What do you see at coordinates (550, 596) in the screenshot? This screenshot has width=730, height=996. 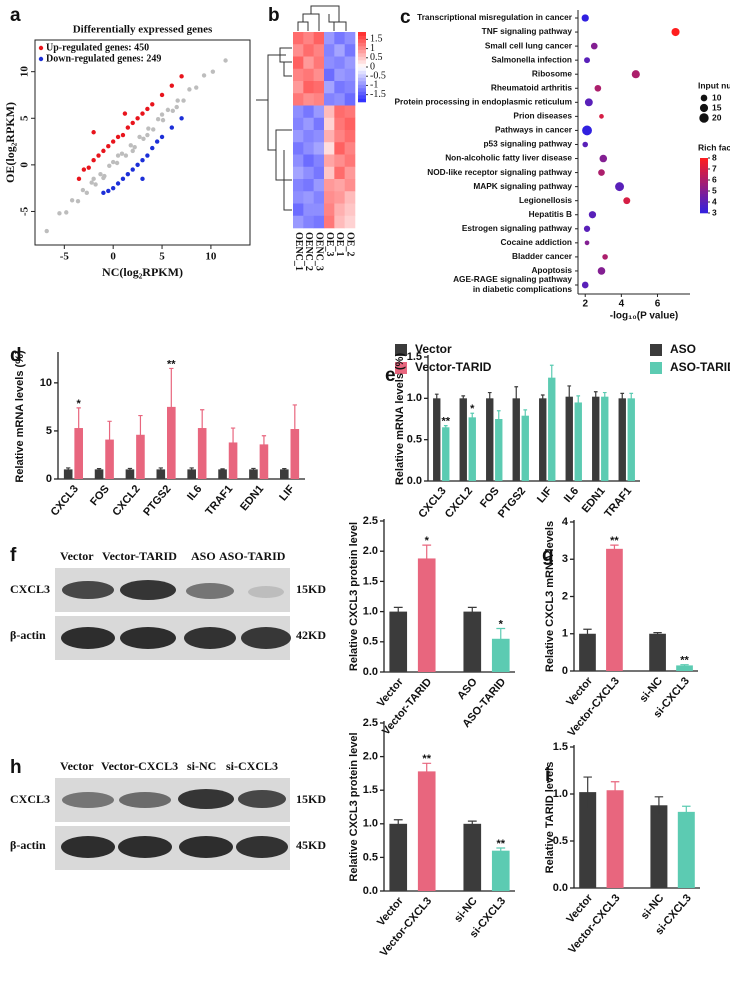 I see `y-axis-label: Relative CXCL3 mRNA levels` at bounding box center [550, 596].